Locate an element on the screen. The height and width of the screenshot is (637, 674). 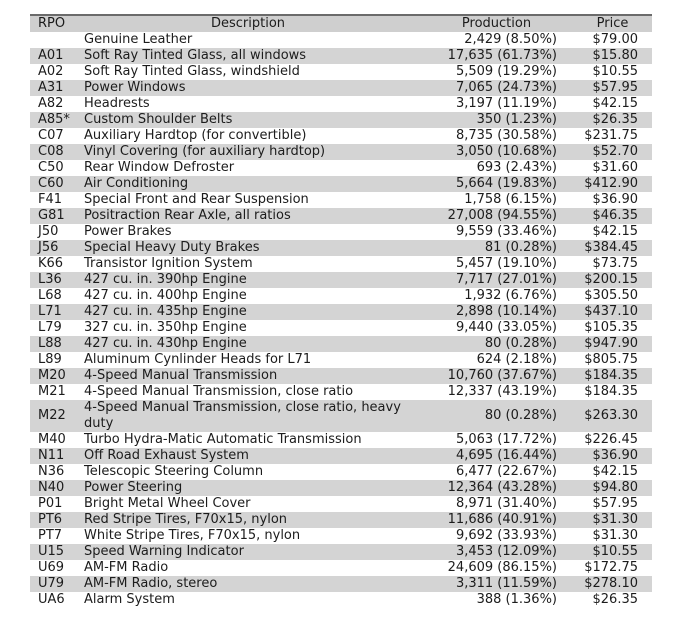
cell-price: $231.75 is located at coordinates (611, 135).